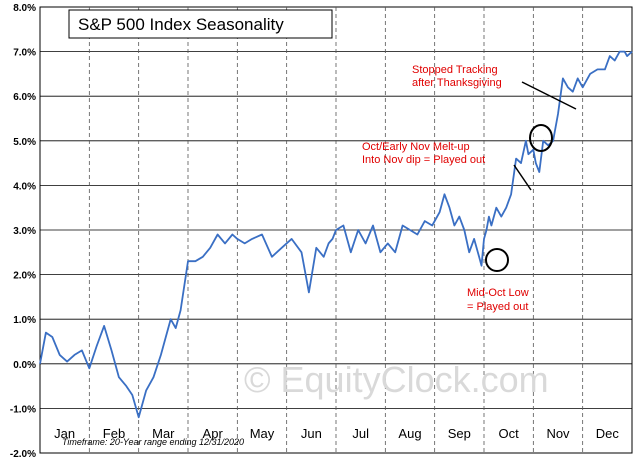 The height and width of the screenshot is (464, 640). What do you see at coordinates (396, 379) in the screenshot?
I see `watermark: © EquityClock.com` at bounding box center [396, 379].